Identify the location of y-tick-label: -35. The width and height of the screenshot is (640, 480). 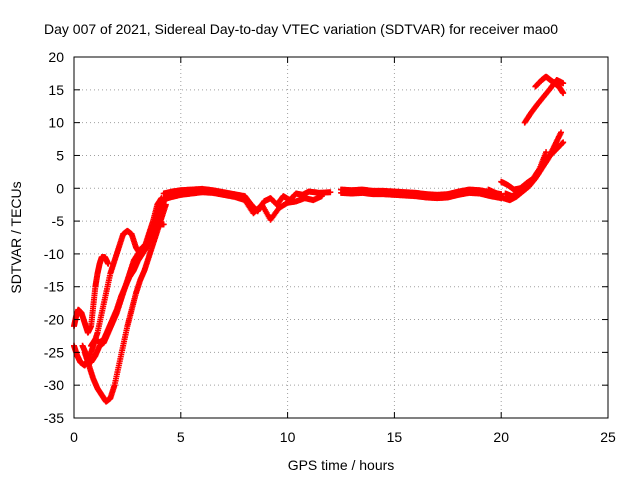
(54, 418).